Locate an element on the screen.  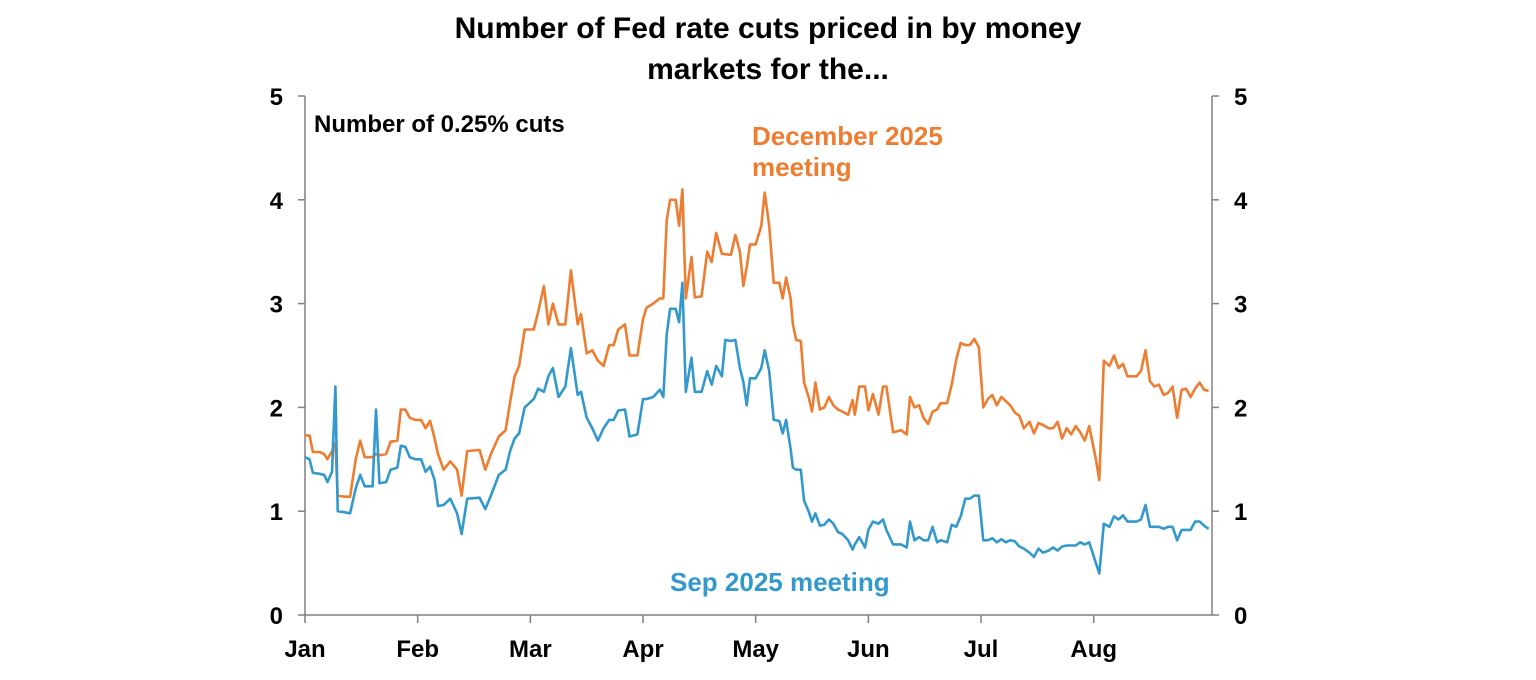
series-label-sep: Sep 2025 meeting is located at coordinates (780, 582).